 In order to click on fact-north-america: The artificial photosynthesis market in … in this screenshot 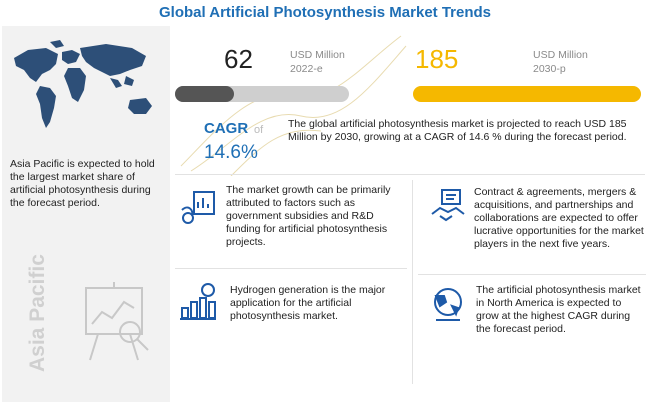, I will do `click(558, 309)`.